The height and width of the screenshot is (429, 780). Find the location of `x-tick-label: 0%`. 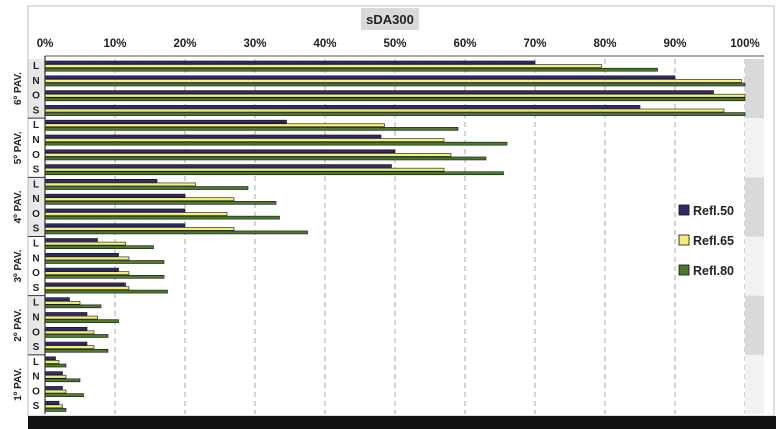

x-tick-label: 0% is located at coordinates (45, 44).